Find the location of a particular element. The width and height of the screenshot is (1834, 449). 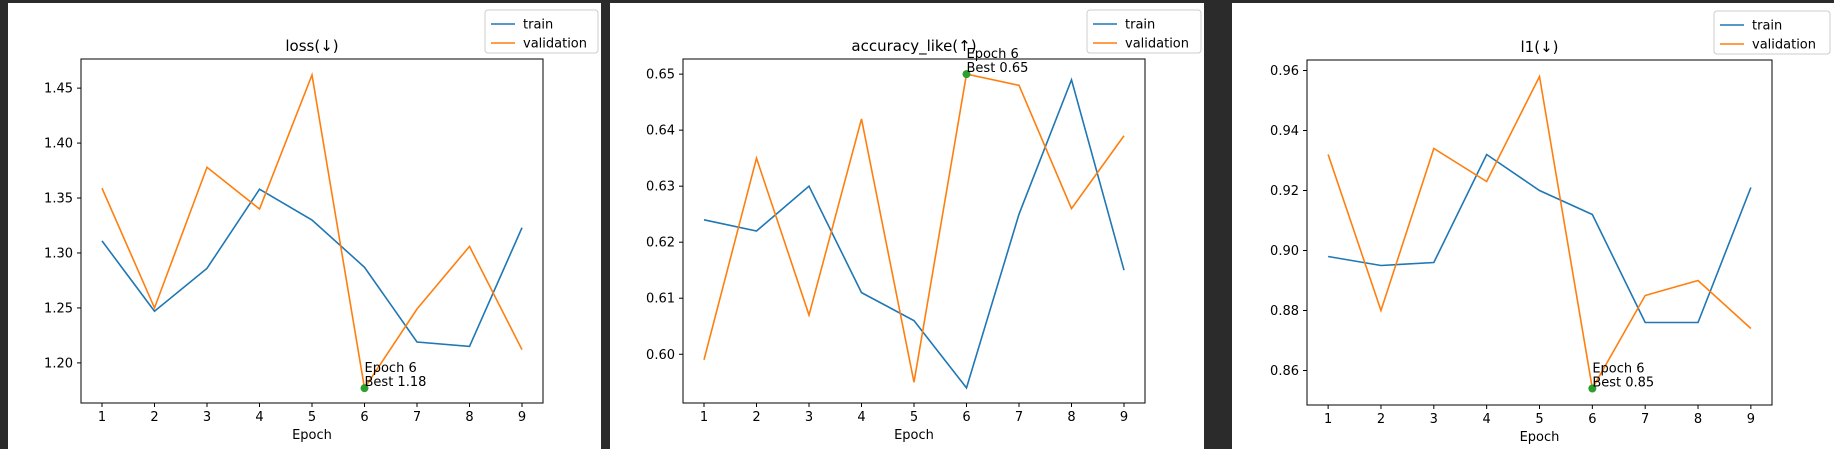

y-tick-label: 0.60 is located at coordinates (660, 355).